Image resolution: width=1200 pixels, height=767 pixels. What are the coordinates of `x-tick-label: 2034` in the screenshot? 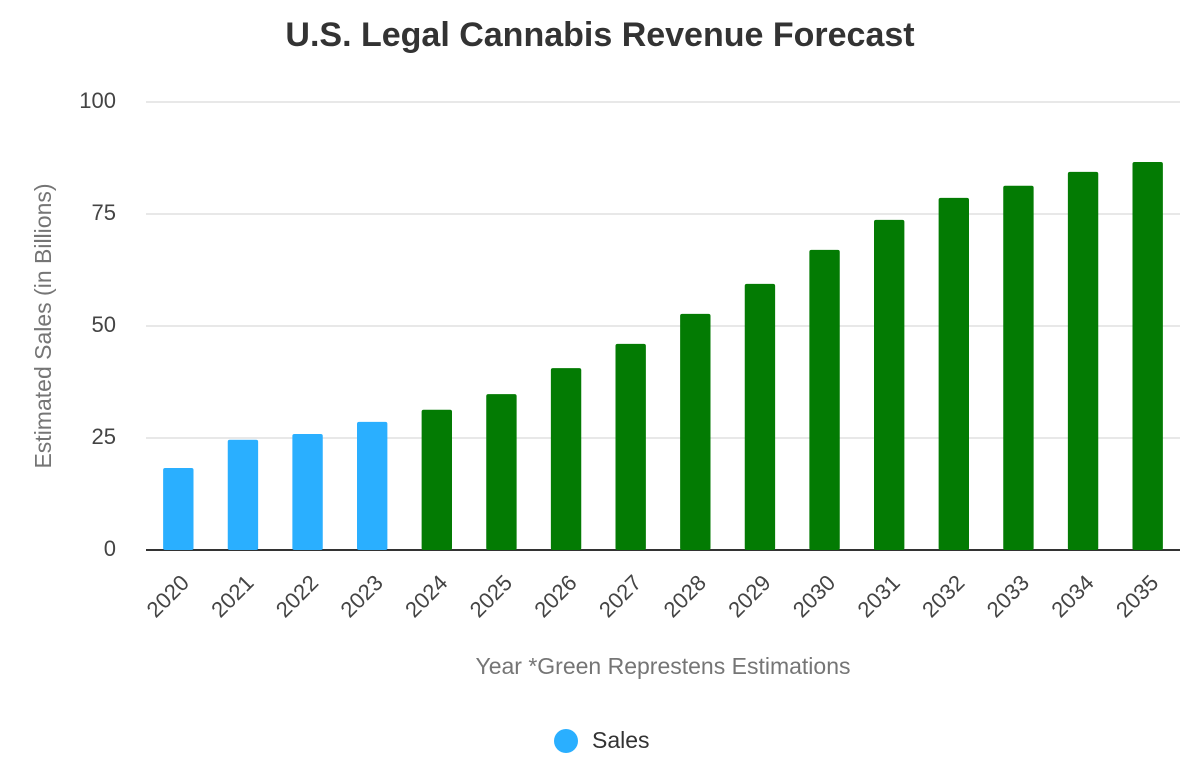 It's located at (1072, 596).